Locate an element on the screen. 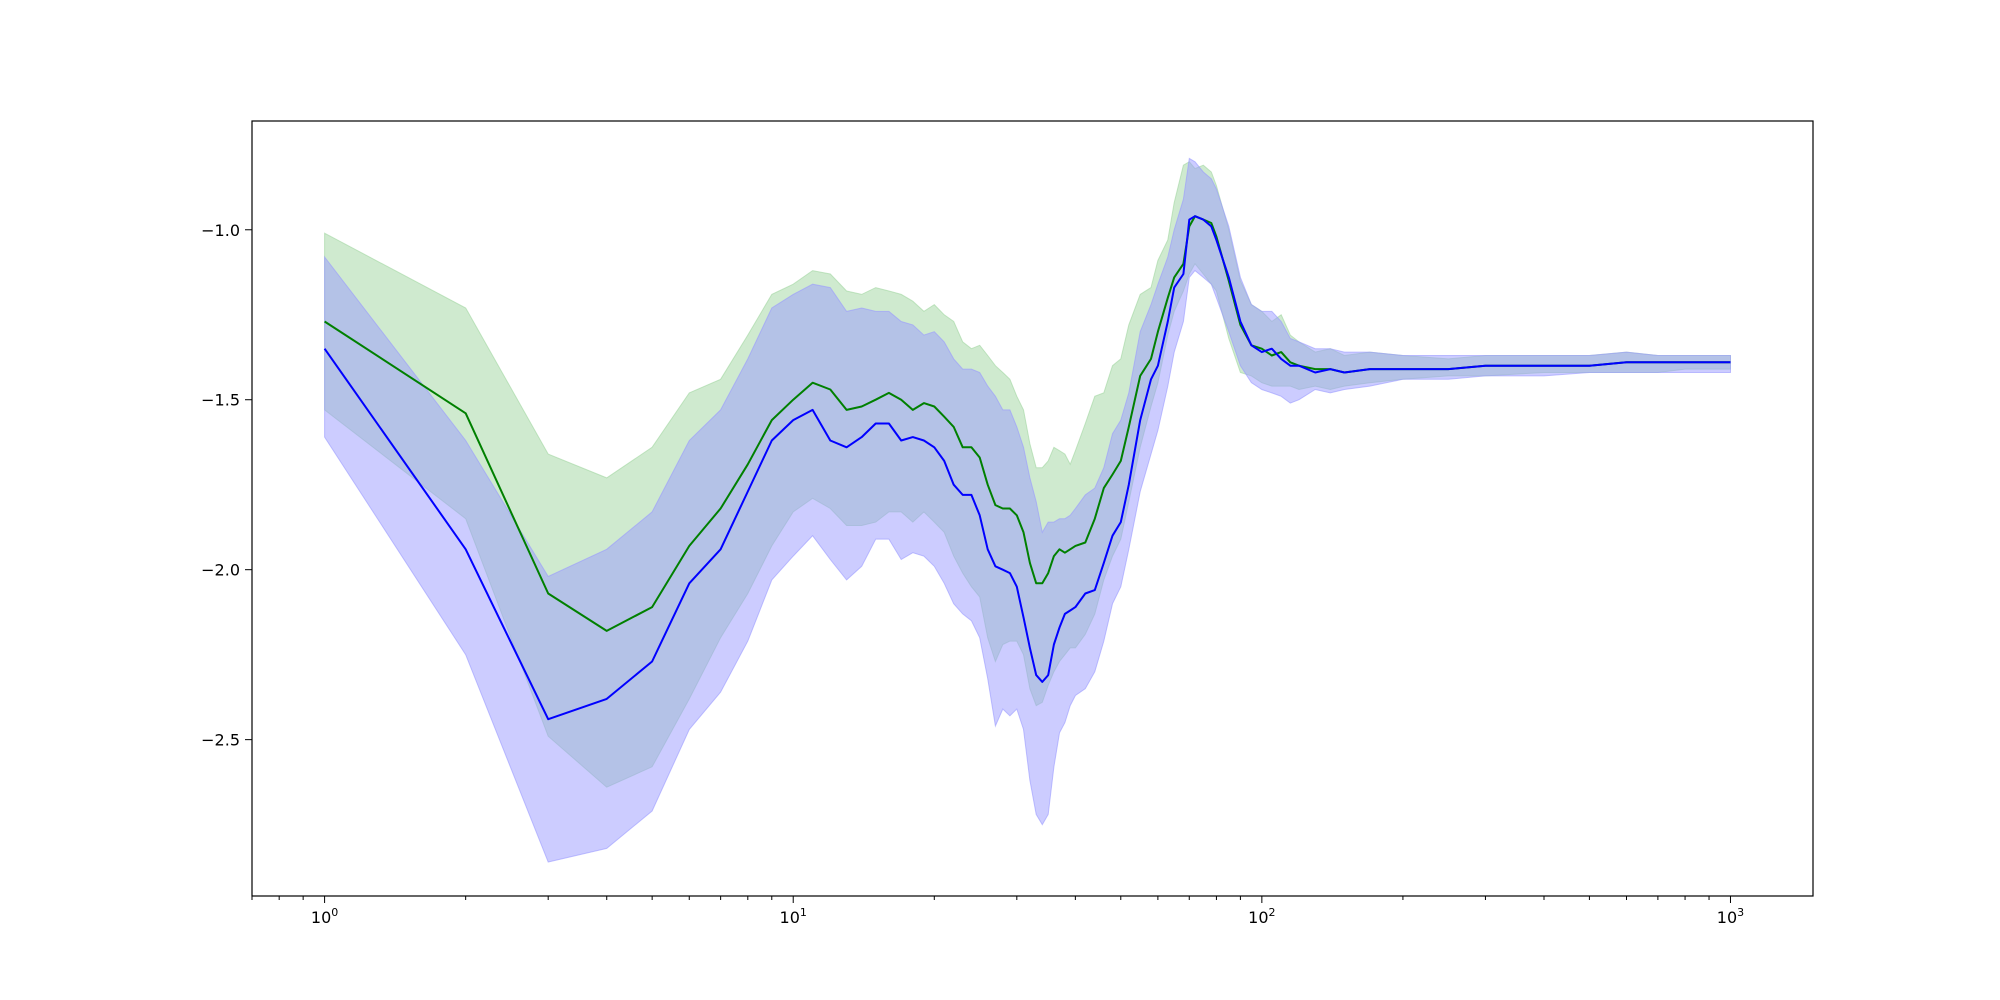 The width and height of the screenshot is (2000, 1000). x-tick-label: 10¹ is located at coordinates (793, 916).